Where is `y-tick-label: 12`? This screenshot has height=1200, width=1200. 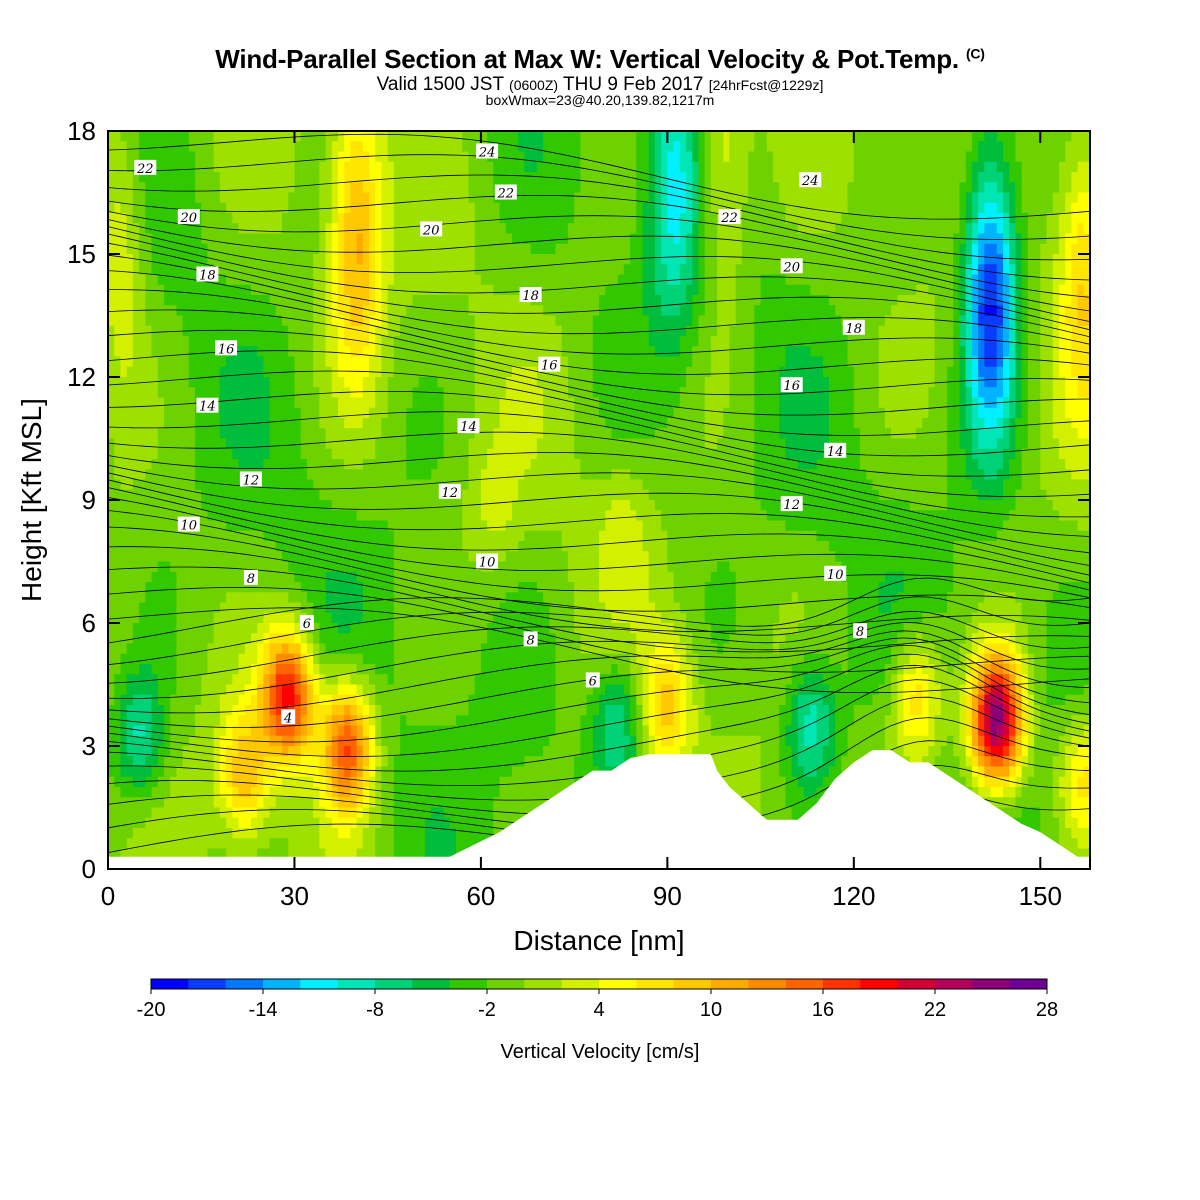 y-tick-label: 12 is located at coordinates (81, 377).